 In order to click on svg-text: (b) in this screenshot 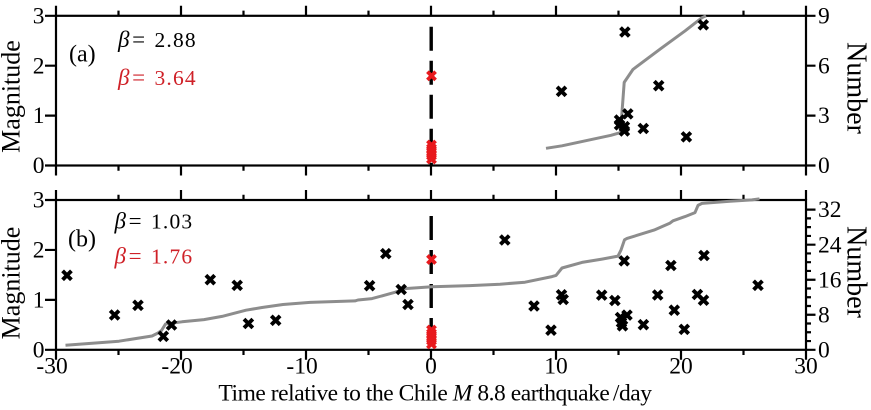, I will do `click(82, 239)`.